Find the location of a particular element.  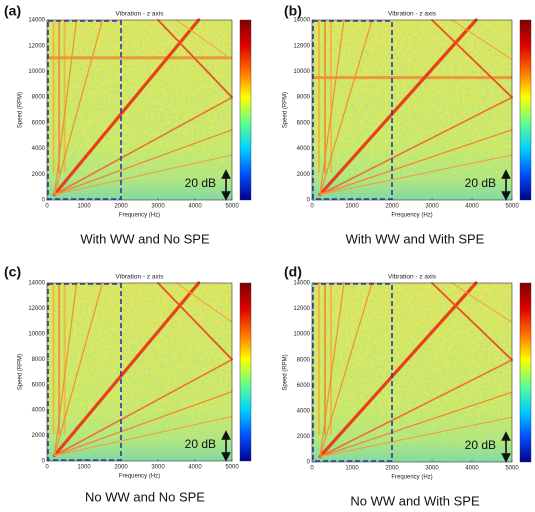

panel-label: (d) is located at coordinates (293, 272).